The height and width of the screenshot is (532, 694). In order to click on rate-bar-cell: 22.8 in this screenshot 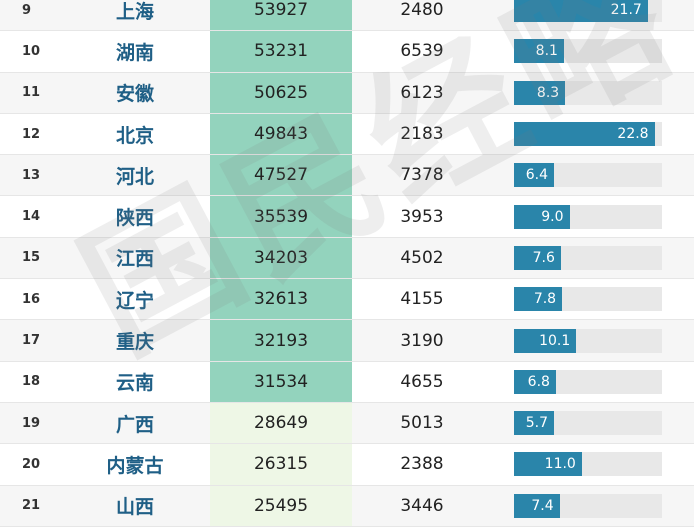, I will do `click(588, 134)`.